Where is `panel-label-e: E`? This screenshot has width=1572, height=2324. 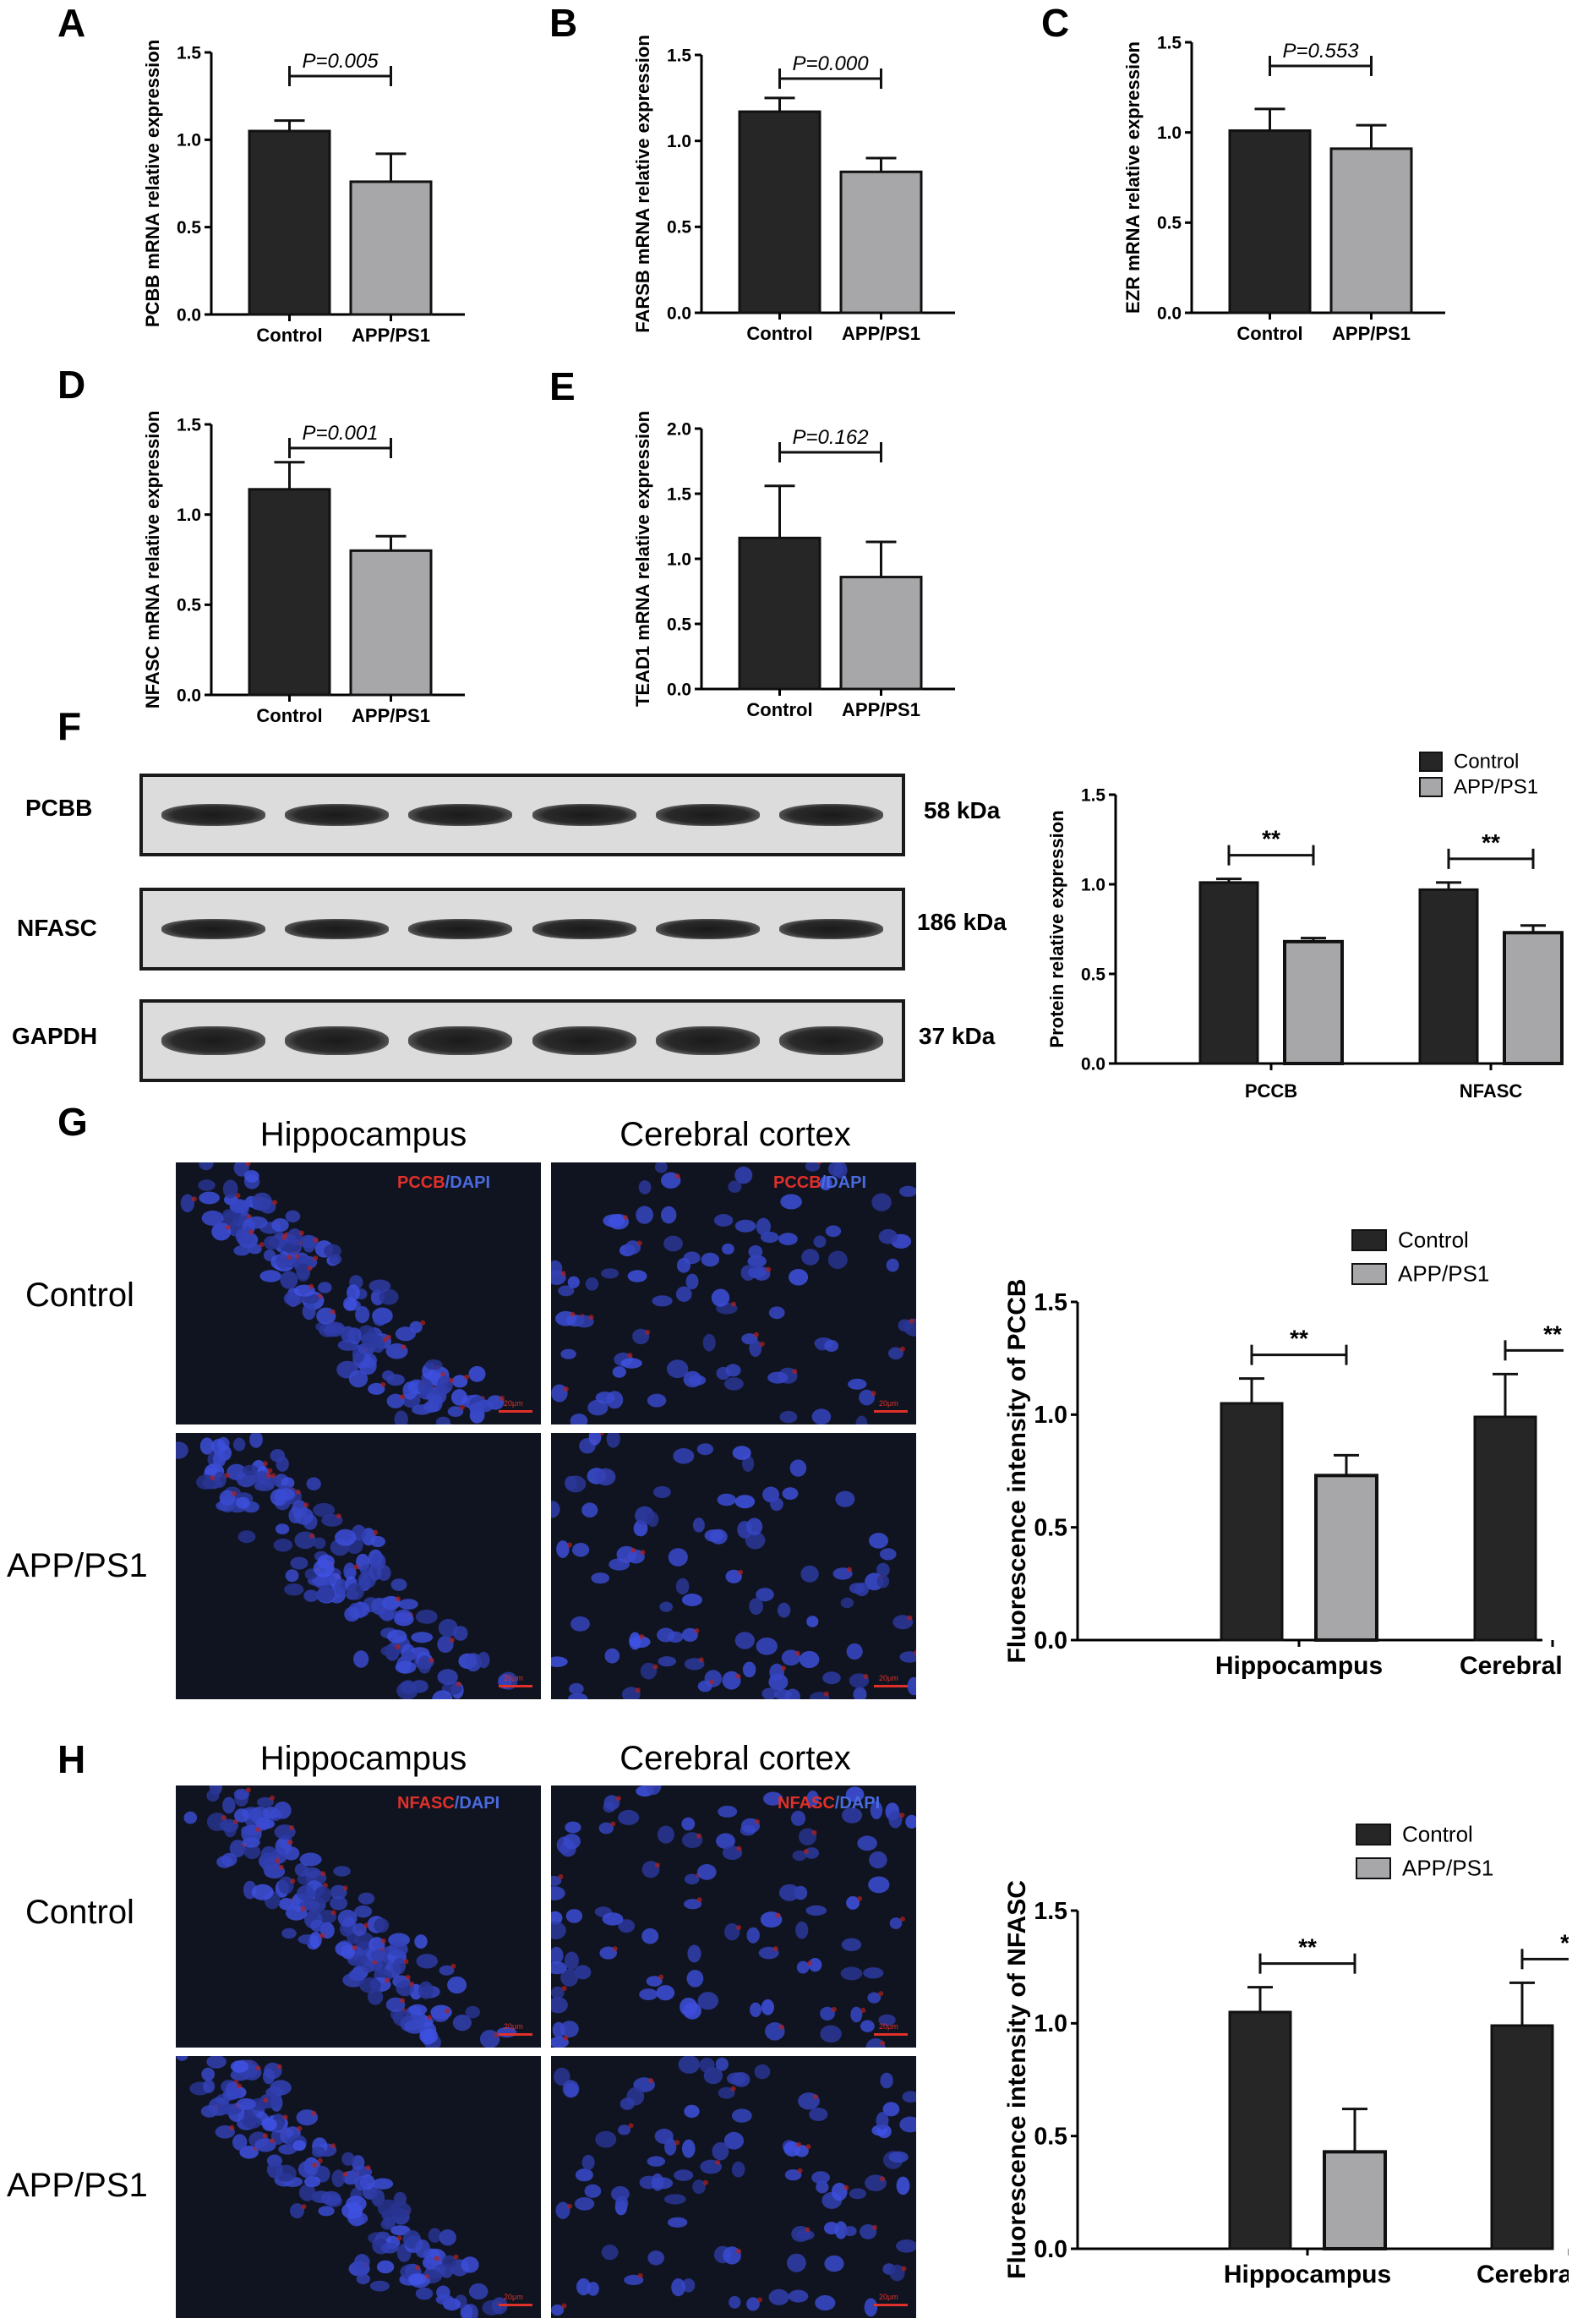
panel-label-e: E is located at coordinates (562, 386).